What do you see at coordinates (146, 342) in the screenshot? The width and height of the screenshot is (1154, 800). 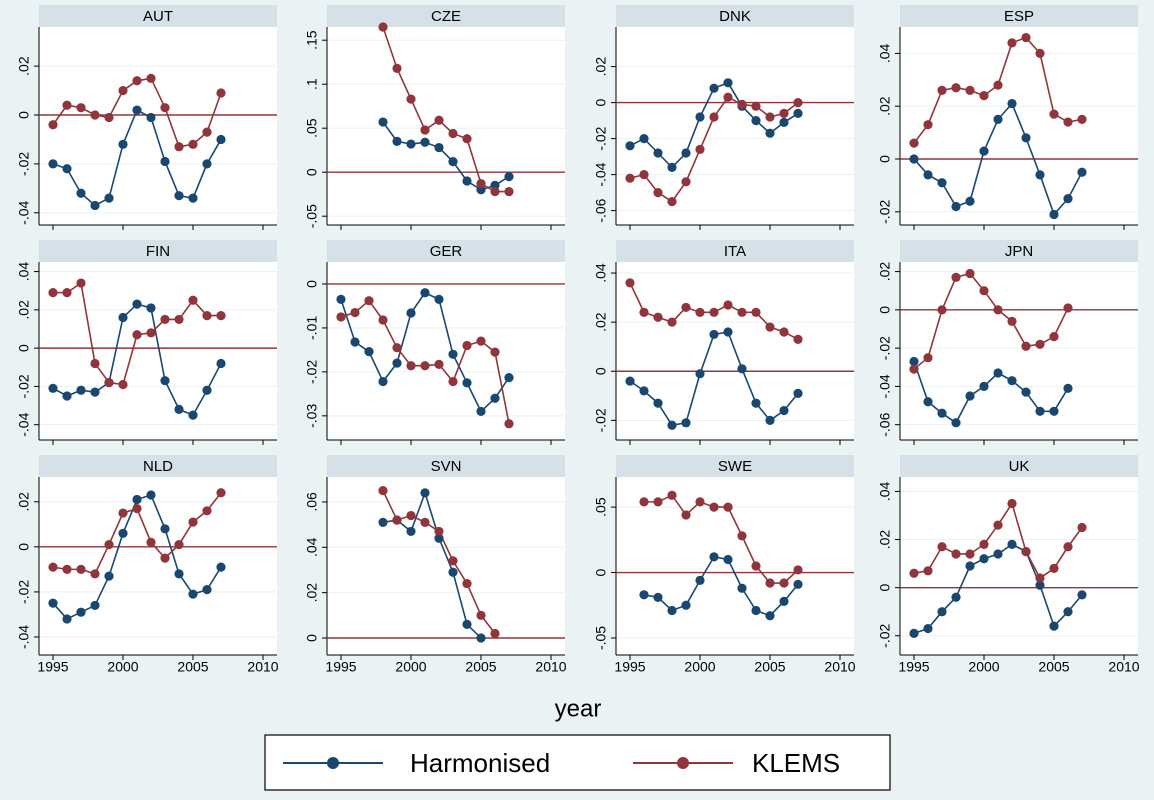 I see `panel: FIN -.04 -.02 0 .02 .04` at bounding box center [146, 342].